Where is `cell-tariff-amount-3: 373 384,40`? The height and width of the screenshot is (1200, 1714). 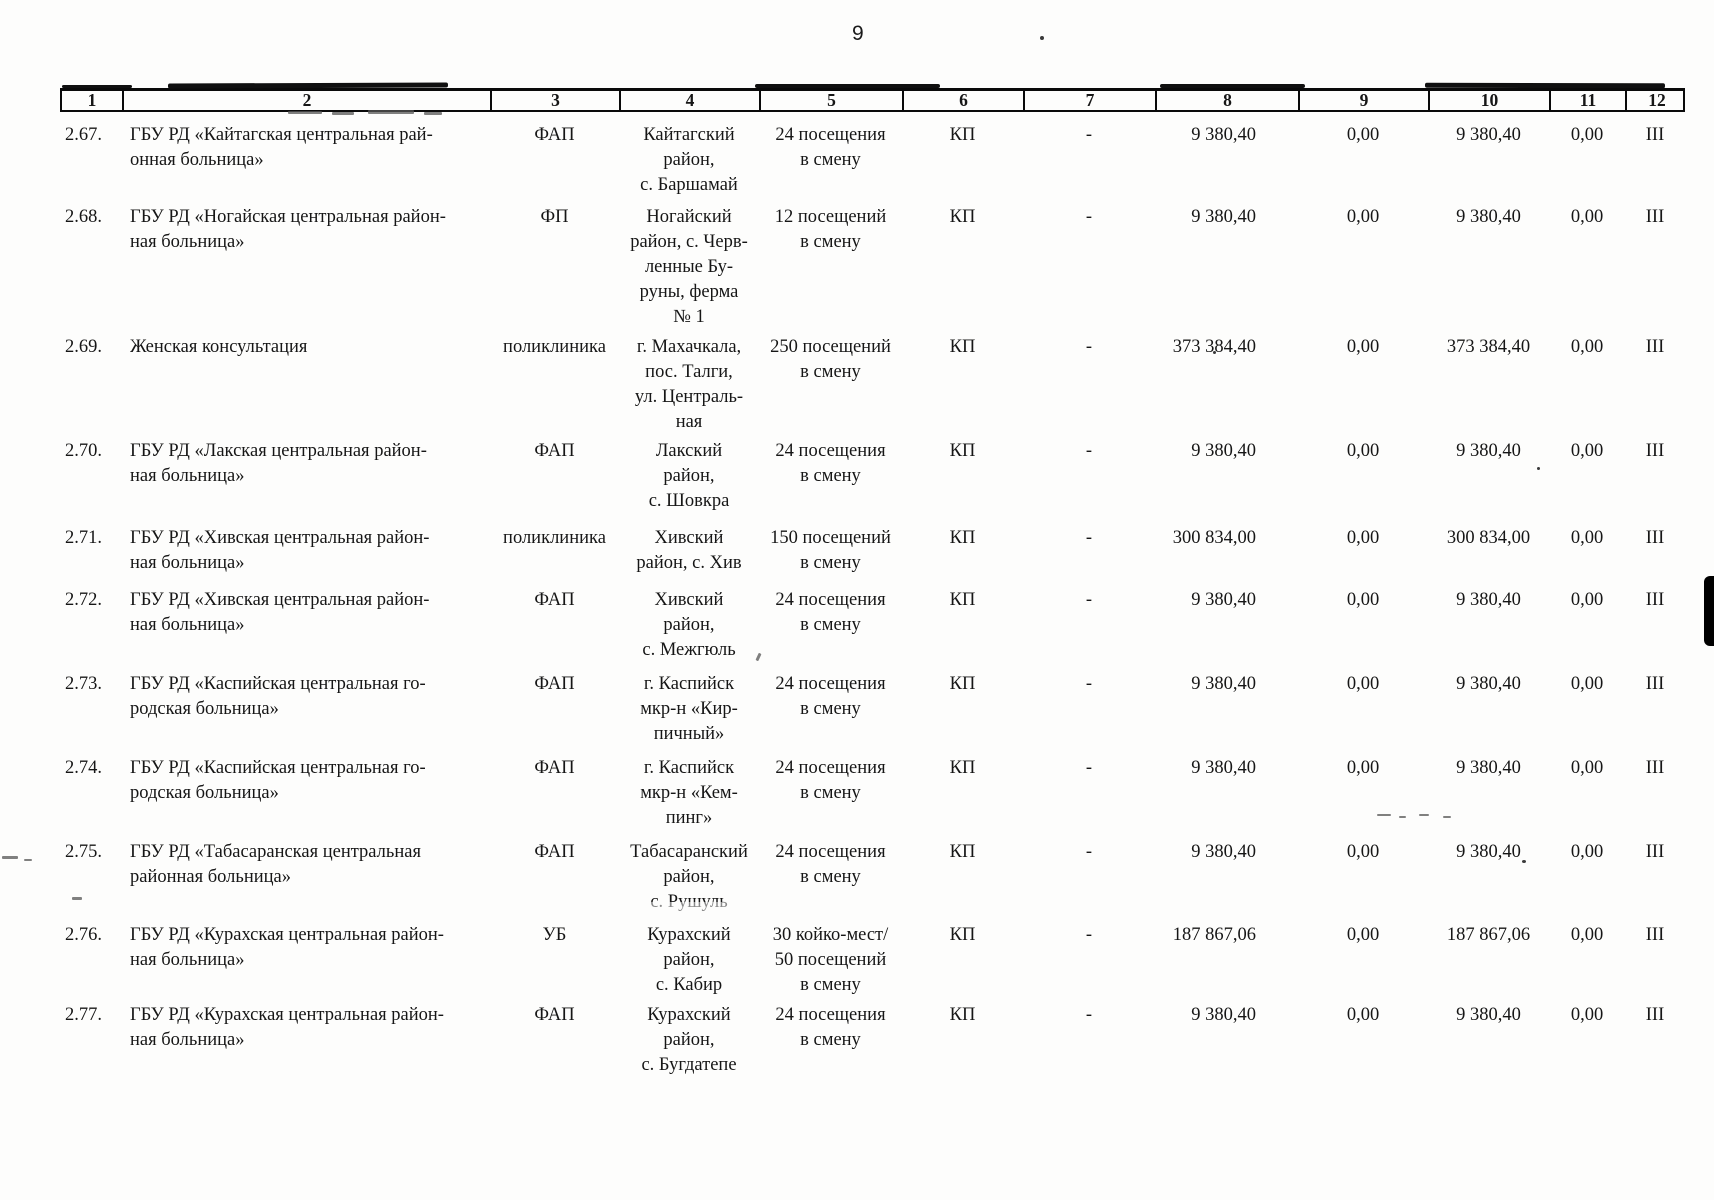
cell-tariff-amount-3: 373 384,40 is located at coordinates (1488, 347).